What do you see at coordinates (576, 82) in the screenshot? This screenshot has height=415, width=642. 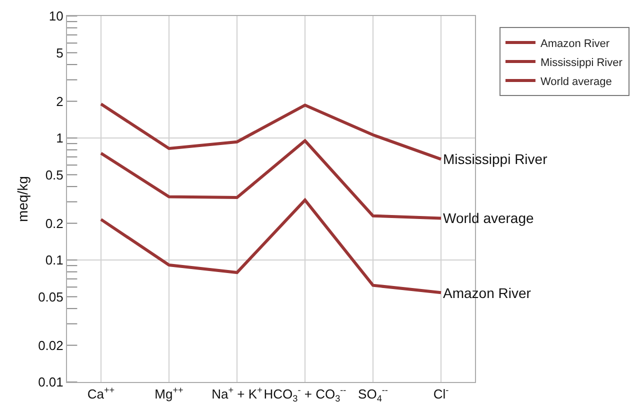 I see `legend-label: World average` at bounding box center [576, 82].